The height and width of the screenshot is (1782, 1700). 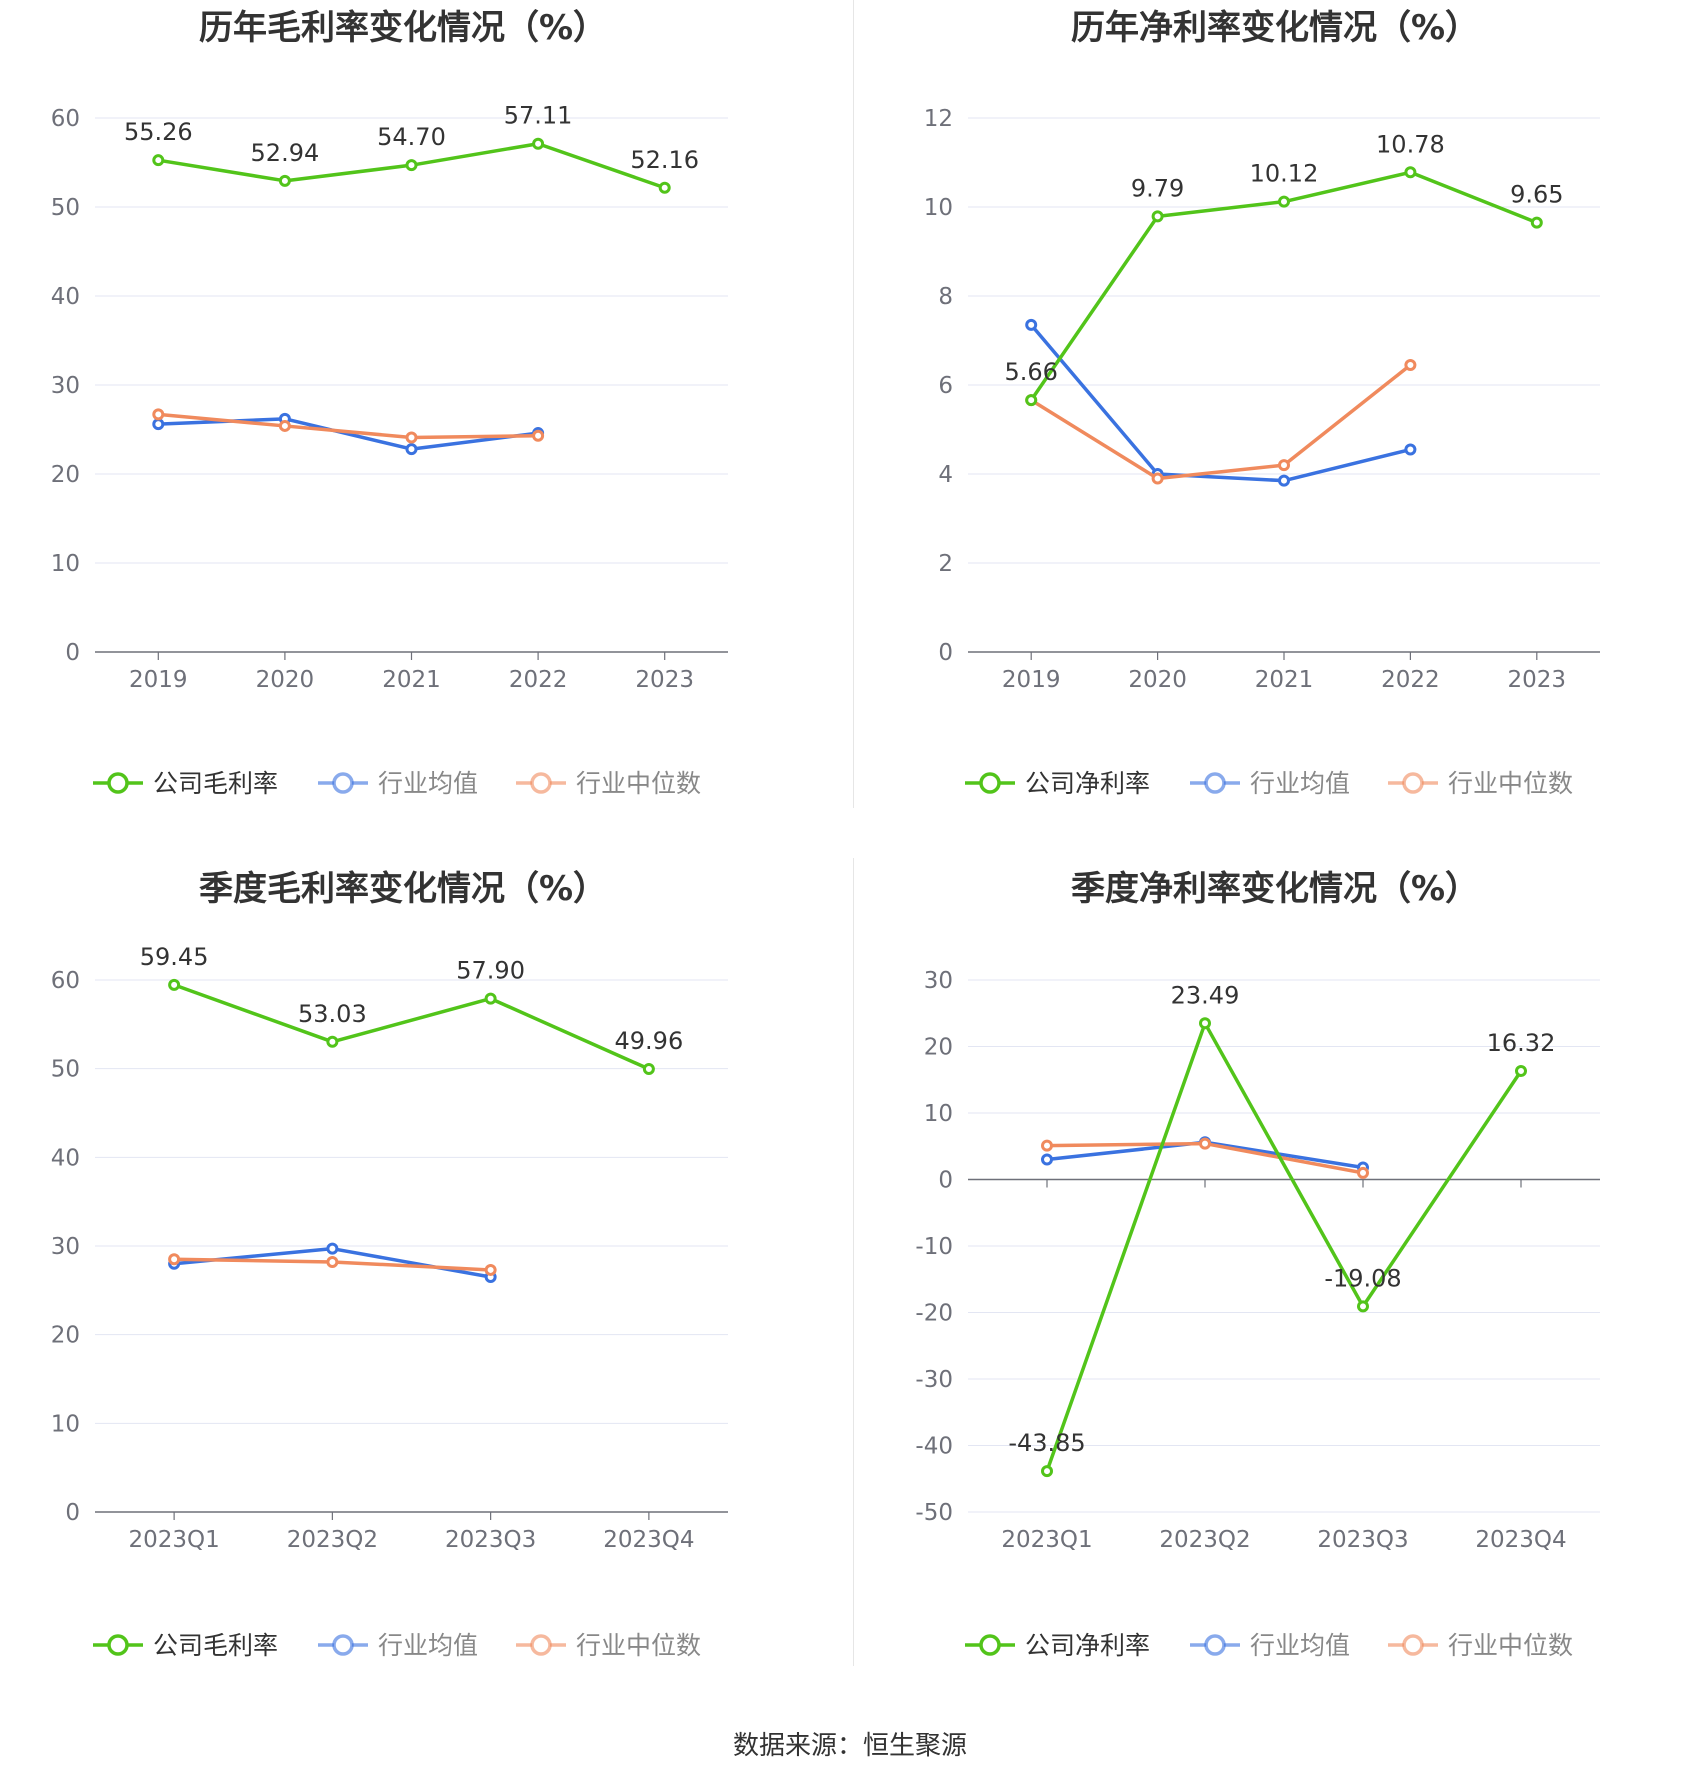 What do you see at coordinates (1046, 1443) in the screenshot?
I see `data-label: -43.85` at bounding box center [1046, 1443].